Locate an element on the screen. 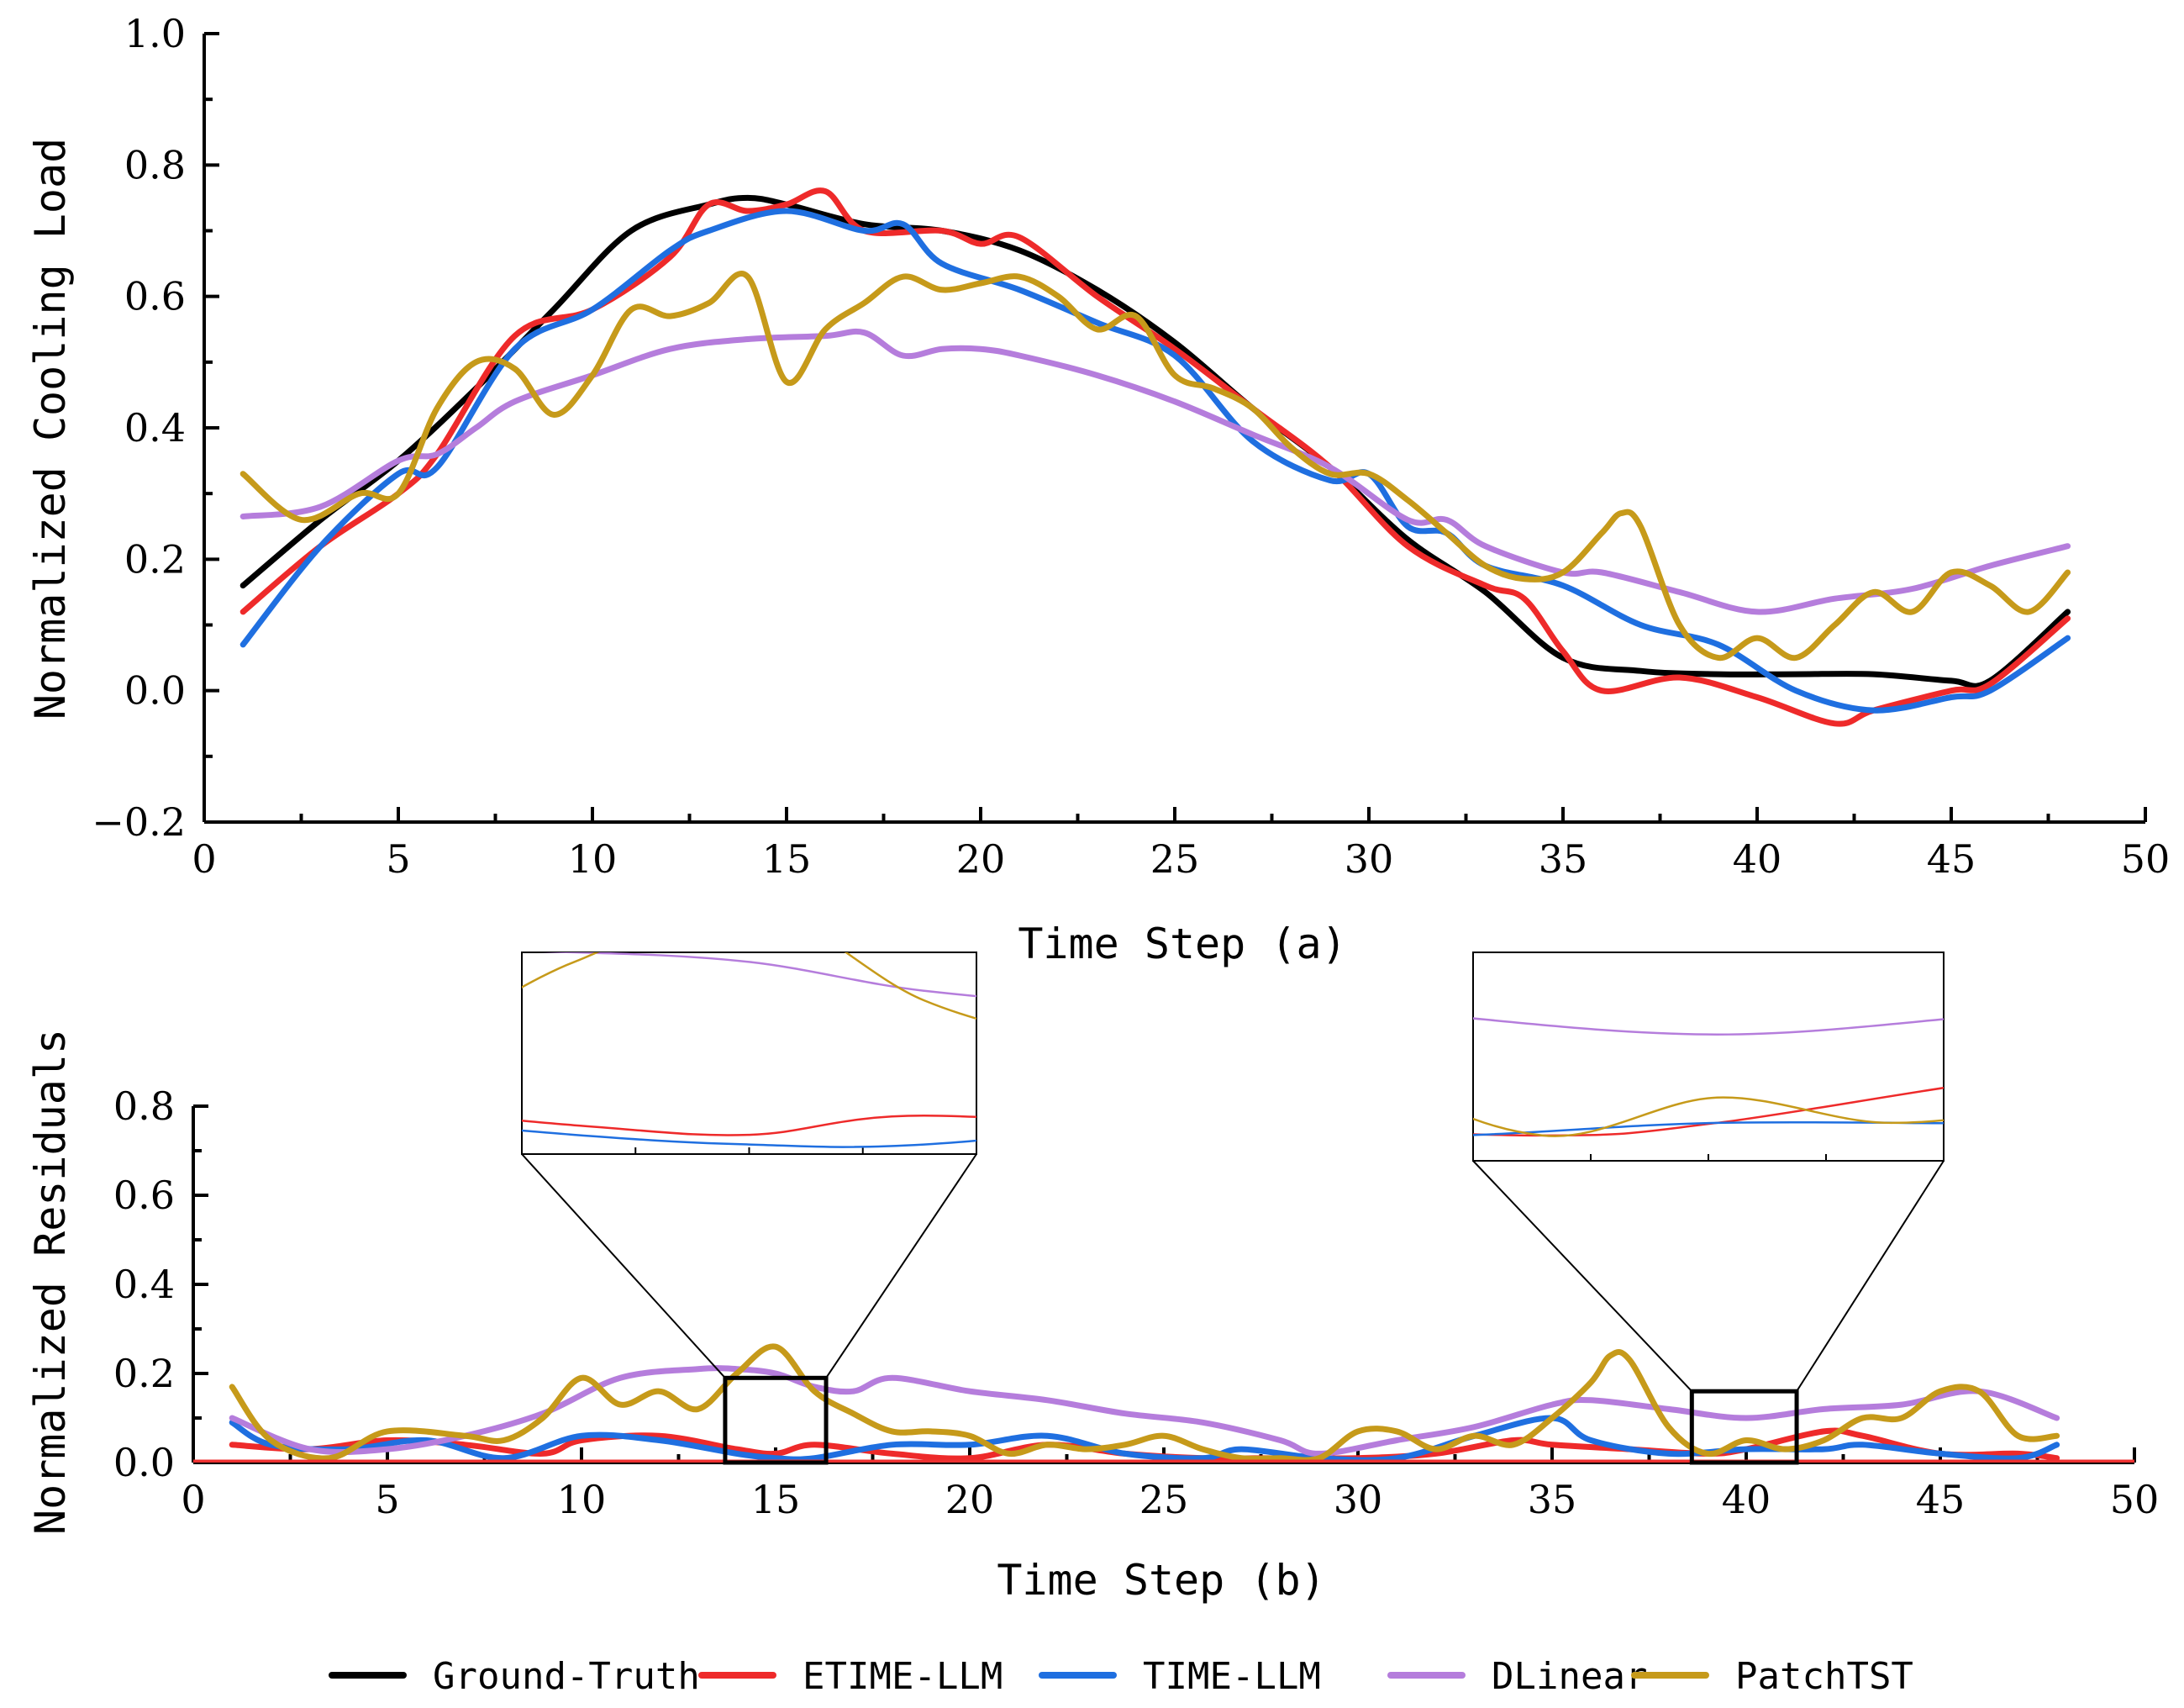 The height and width of the screenshot is (1708, 2184). legend-label-etime-llm: ETIME-LLM is located at coordinates (903, 1676).